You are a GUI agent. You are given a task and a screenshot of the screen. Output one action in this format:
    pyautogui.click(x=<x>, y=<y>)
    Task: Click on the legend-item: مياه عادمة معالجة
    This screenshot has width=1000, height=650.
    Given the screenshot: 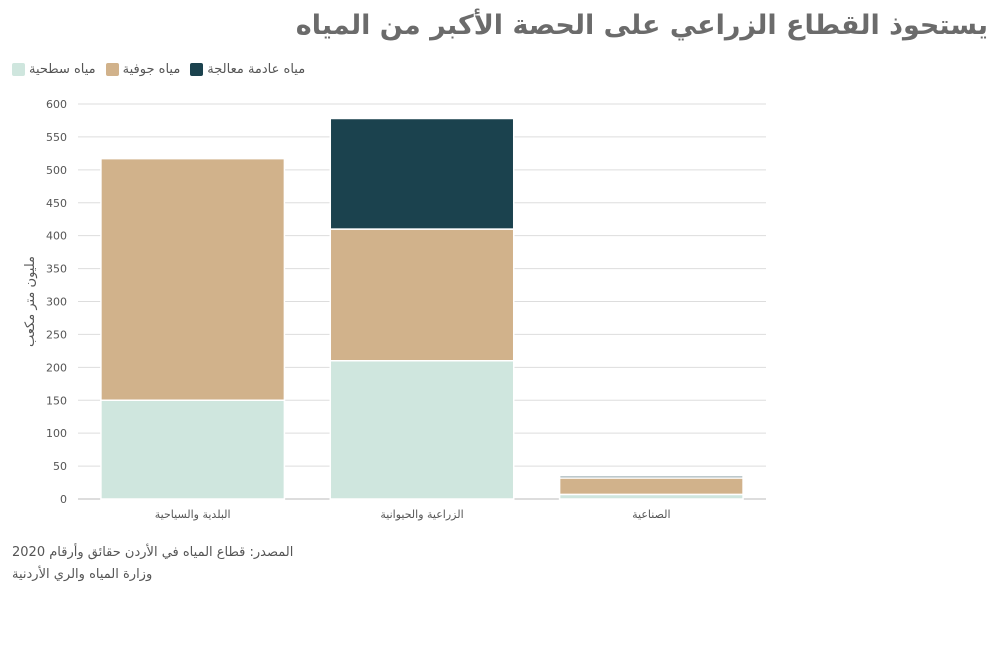 What is the action you would take?
    pyautogui.click(x=247, y=69)
    